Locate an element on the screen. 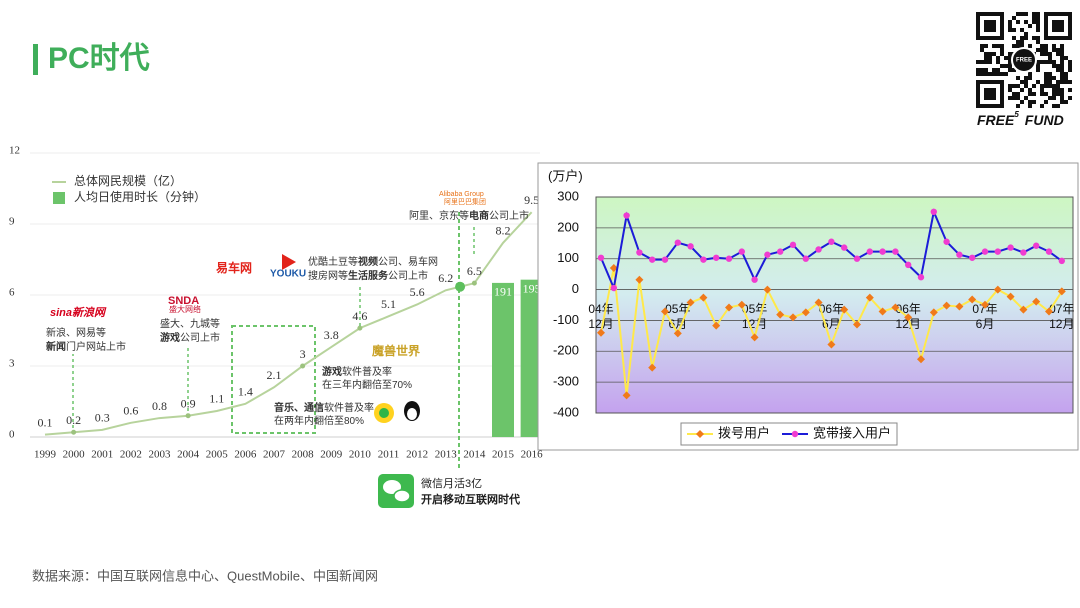  y-tick-label: 12 is located at coordinates (14, 151).